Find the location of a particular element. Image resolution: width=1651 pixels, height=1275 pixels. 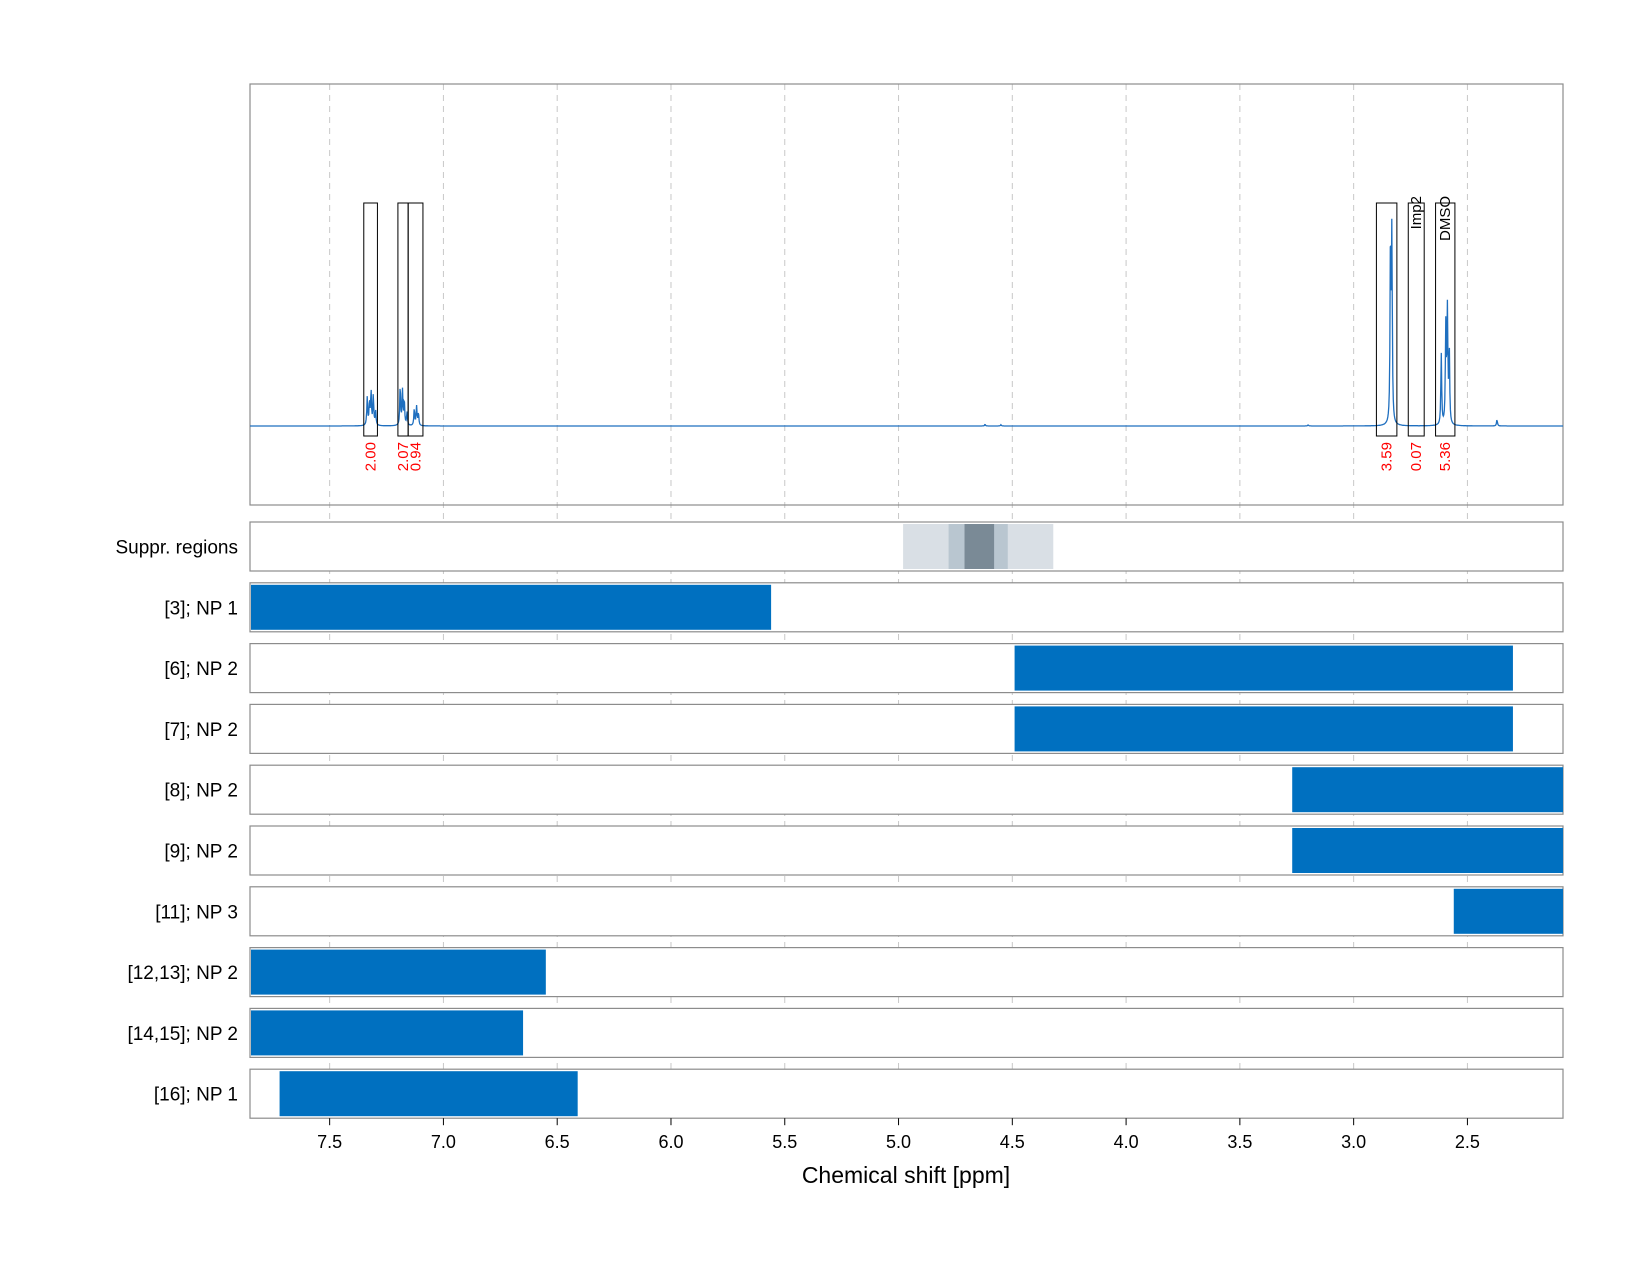

track-label: [14,15]; NP 2 is located at coordinates (182, 1034).